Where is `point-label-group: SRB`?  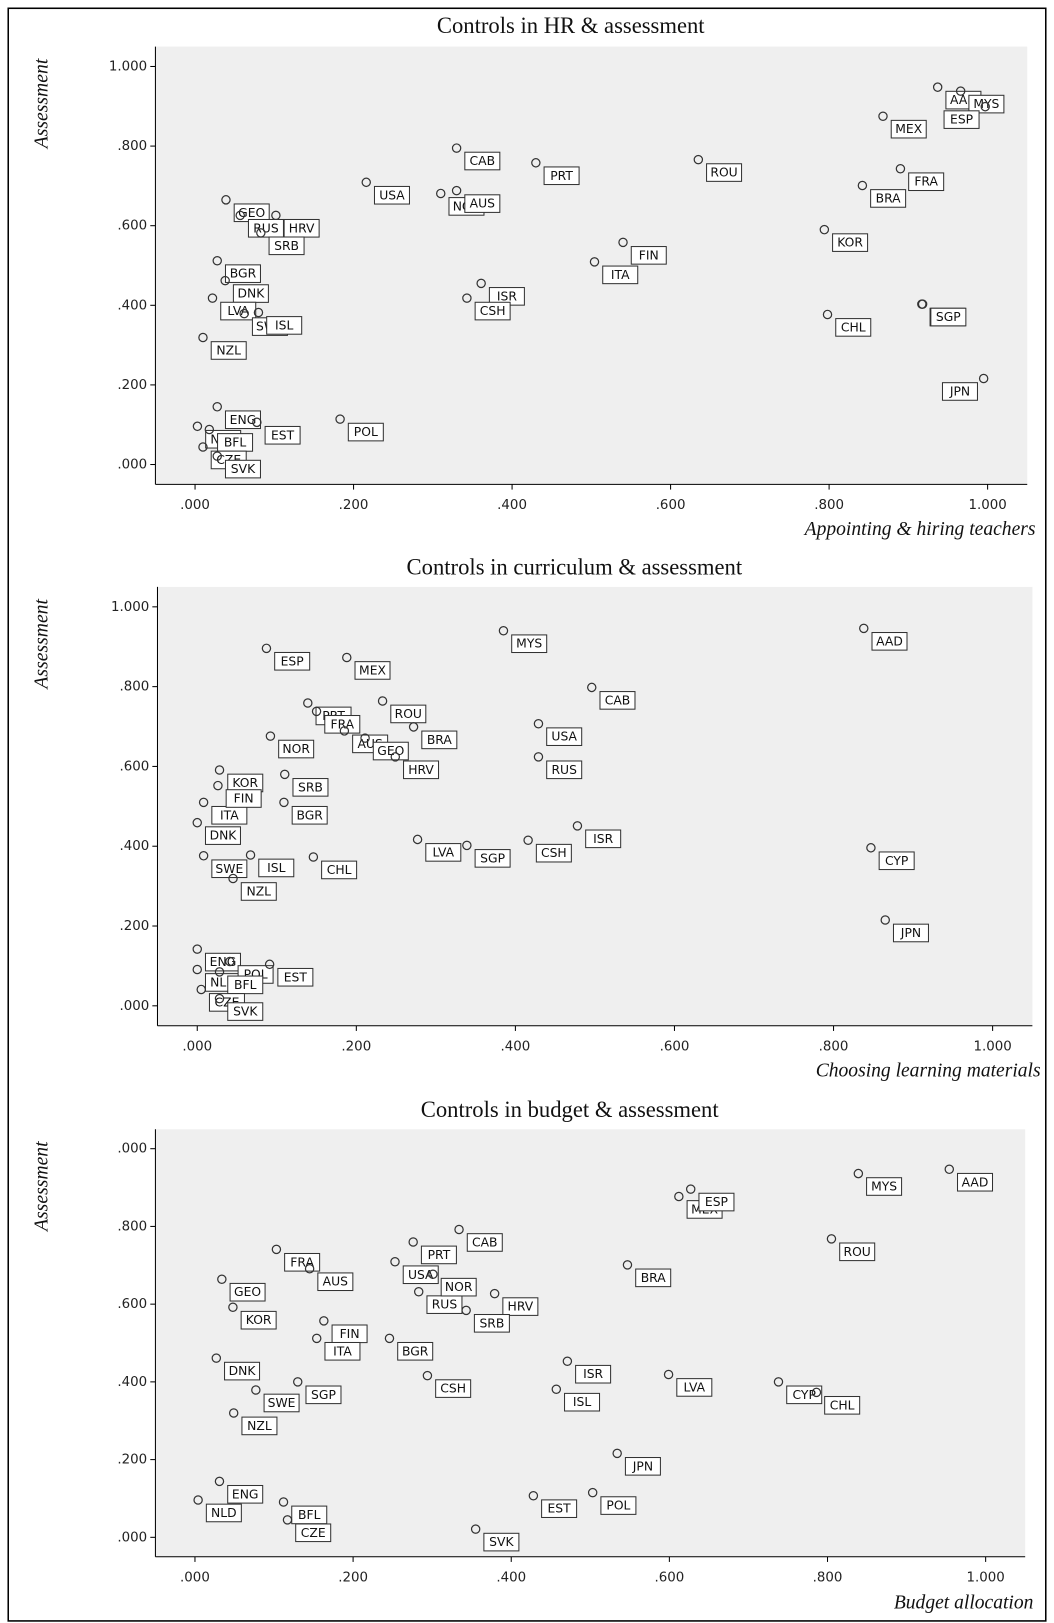
point-label-group: SRB is located at coordinates (310, 787).